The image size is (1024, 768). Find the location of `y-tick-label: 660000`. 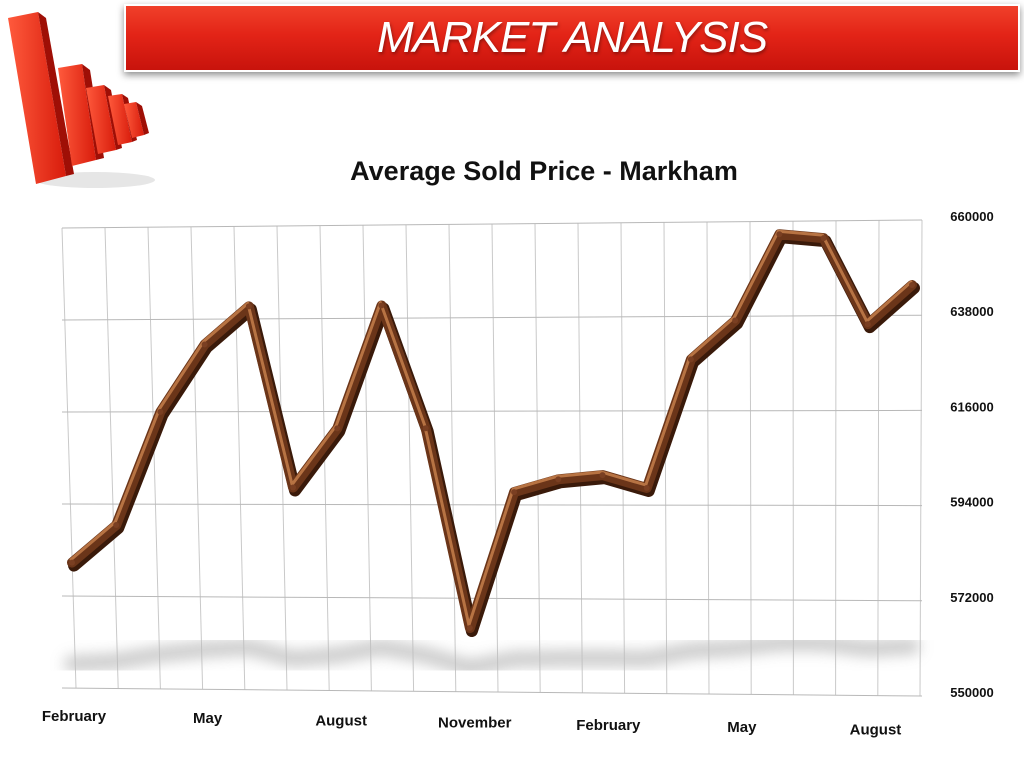

y-tick-label: 660000 is located at coordinates (971, 216).